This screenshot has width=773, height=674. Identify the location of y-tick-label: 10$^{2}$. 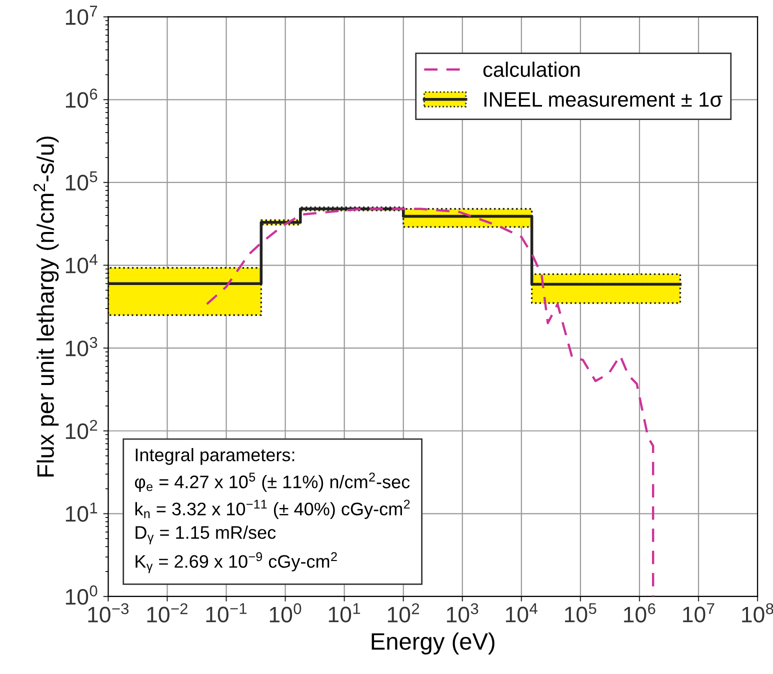
(82, 430).